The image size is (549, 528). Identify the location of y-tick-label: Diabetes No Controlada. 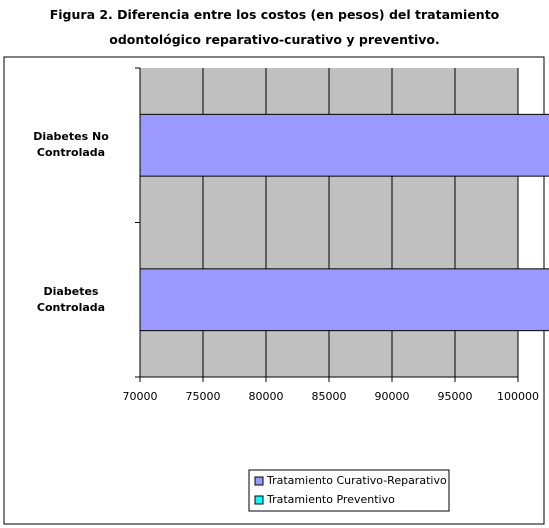
(71, 145).